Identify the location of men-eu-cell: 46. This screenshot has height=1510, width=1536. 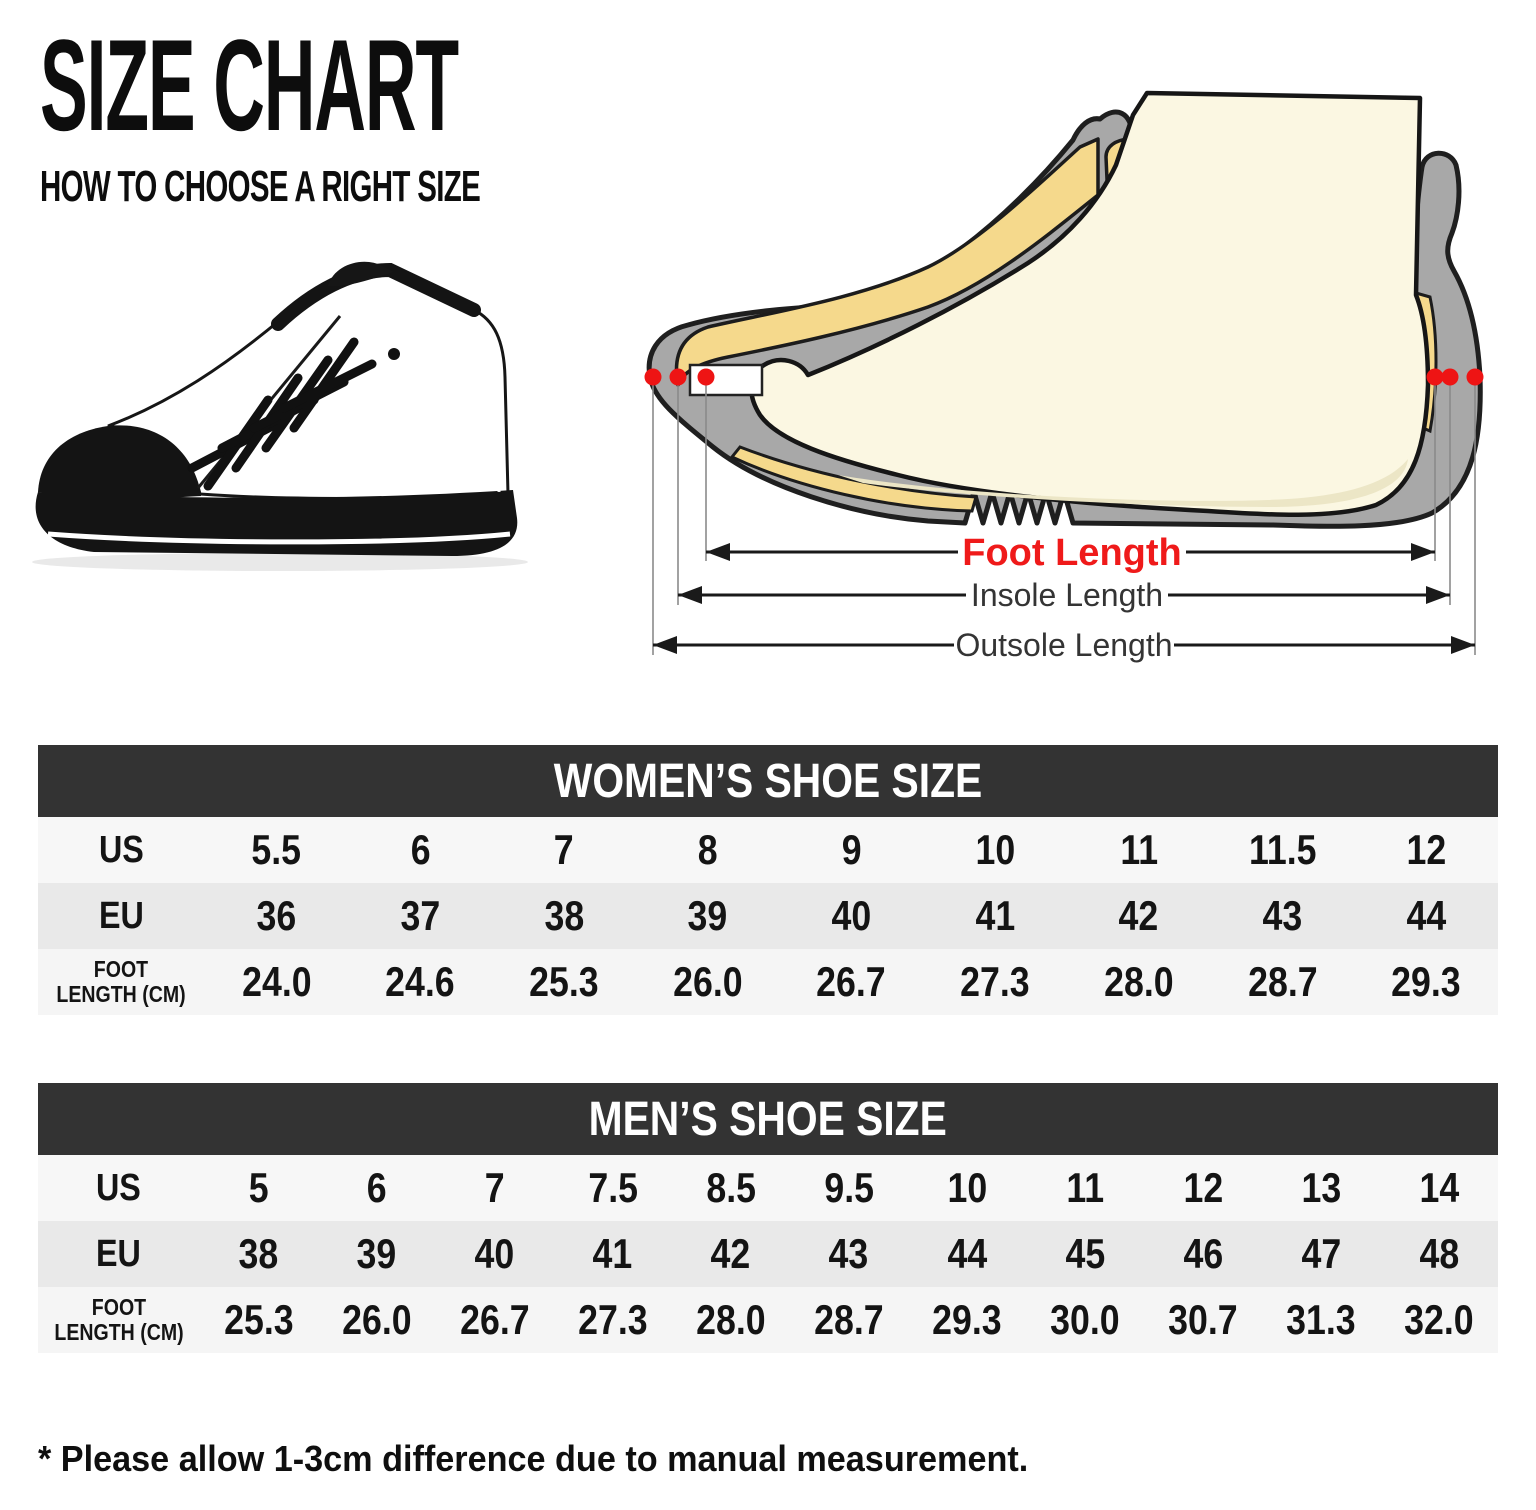
(1203, 1254).